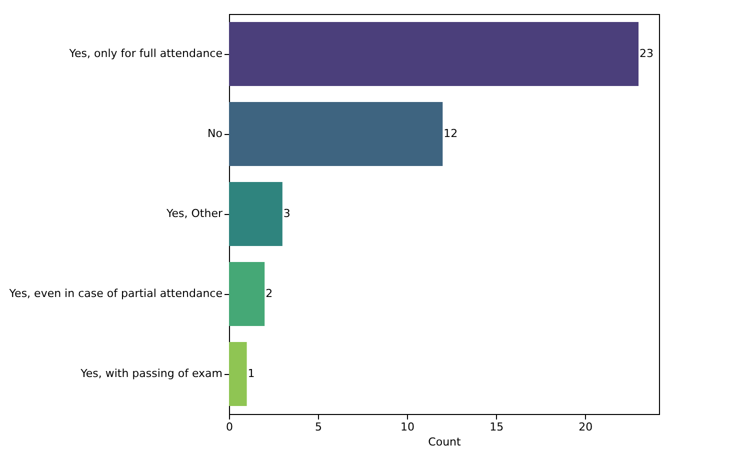 The height and width of the screenshot is (457, 731). Describe the element at coordinates (585, 427) in the screenshot. I see `x-tick-label: 20` at that location.